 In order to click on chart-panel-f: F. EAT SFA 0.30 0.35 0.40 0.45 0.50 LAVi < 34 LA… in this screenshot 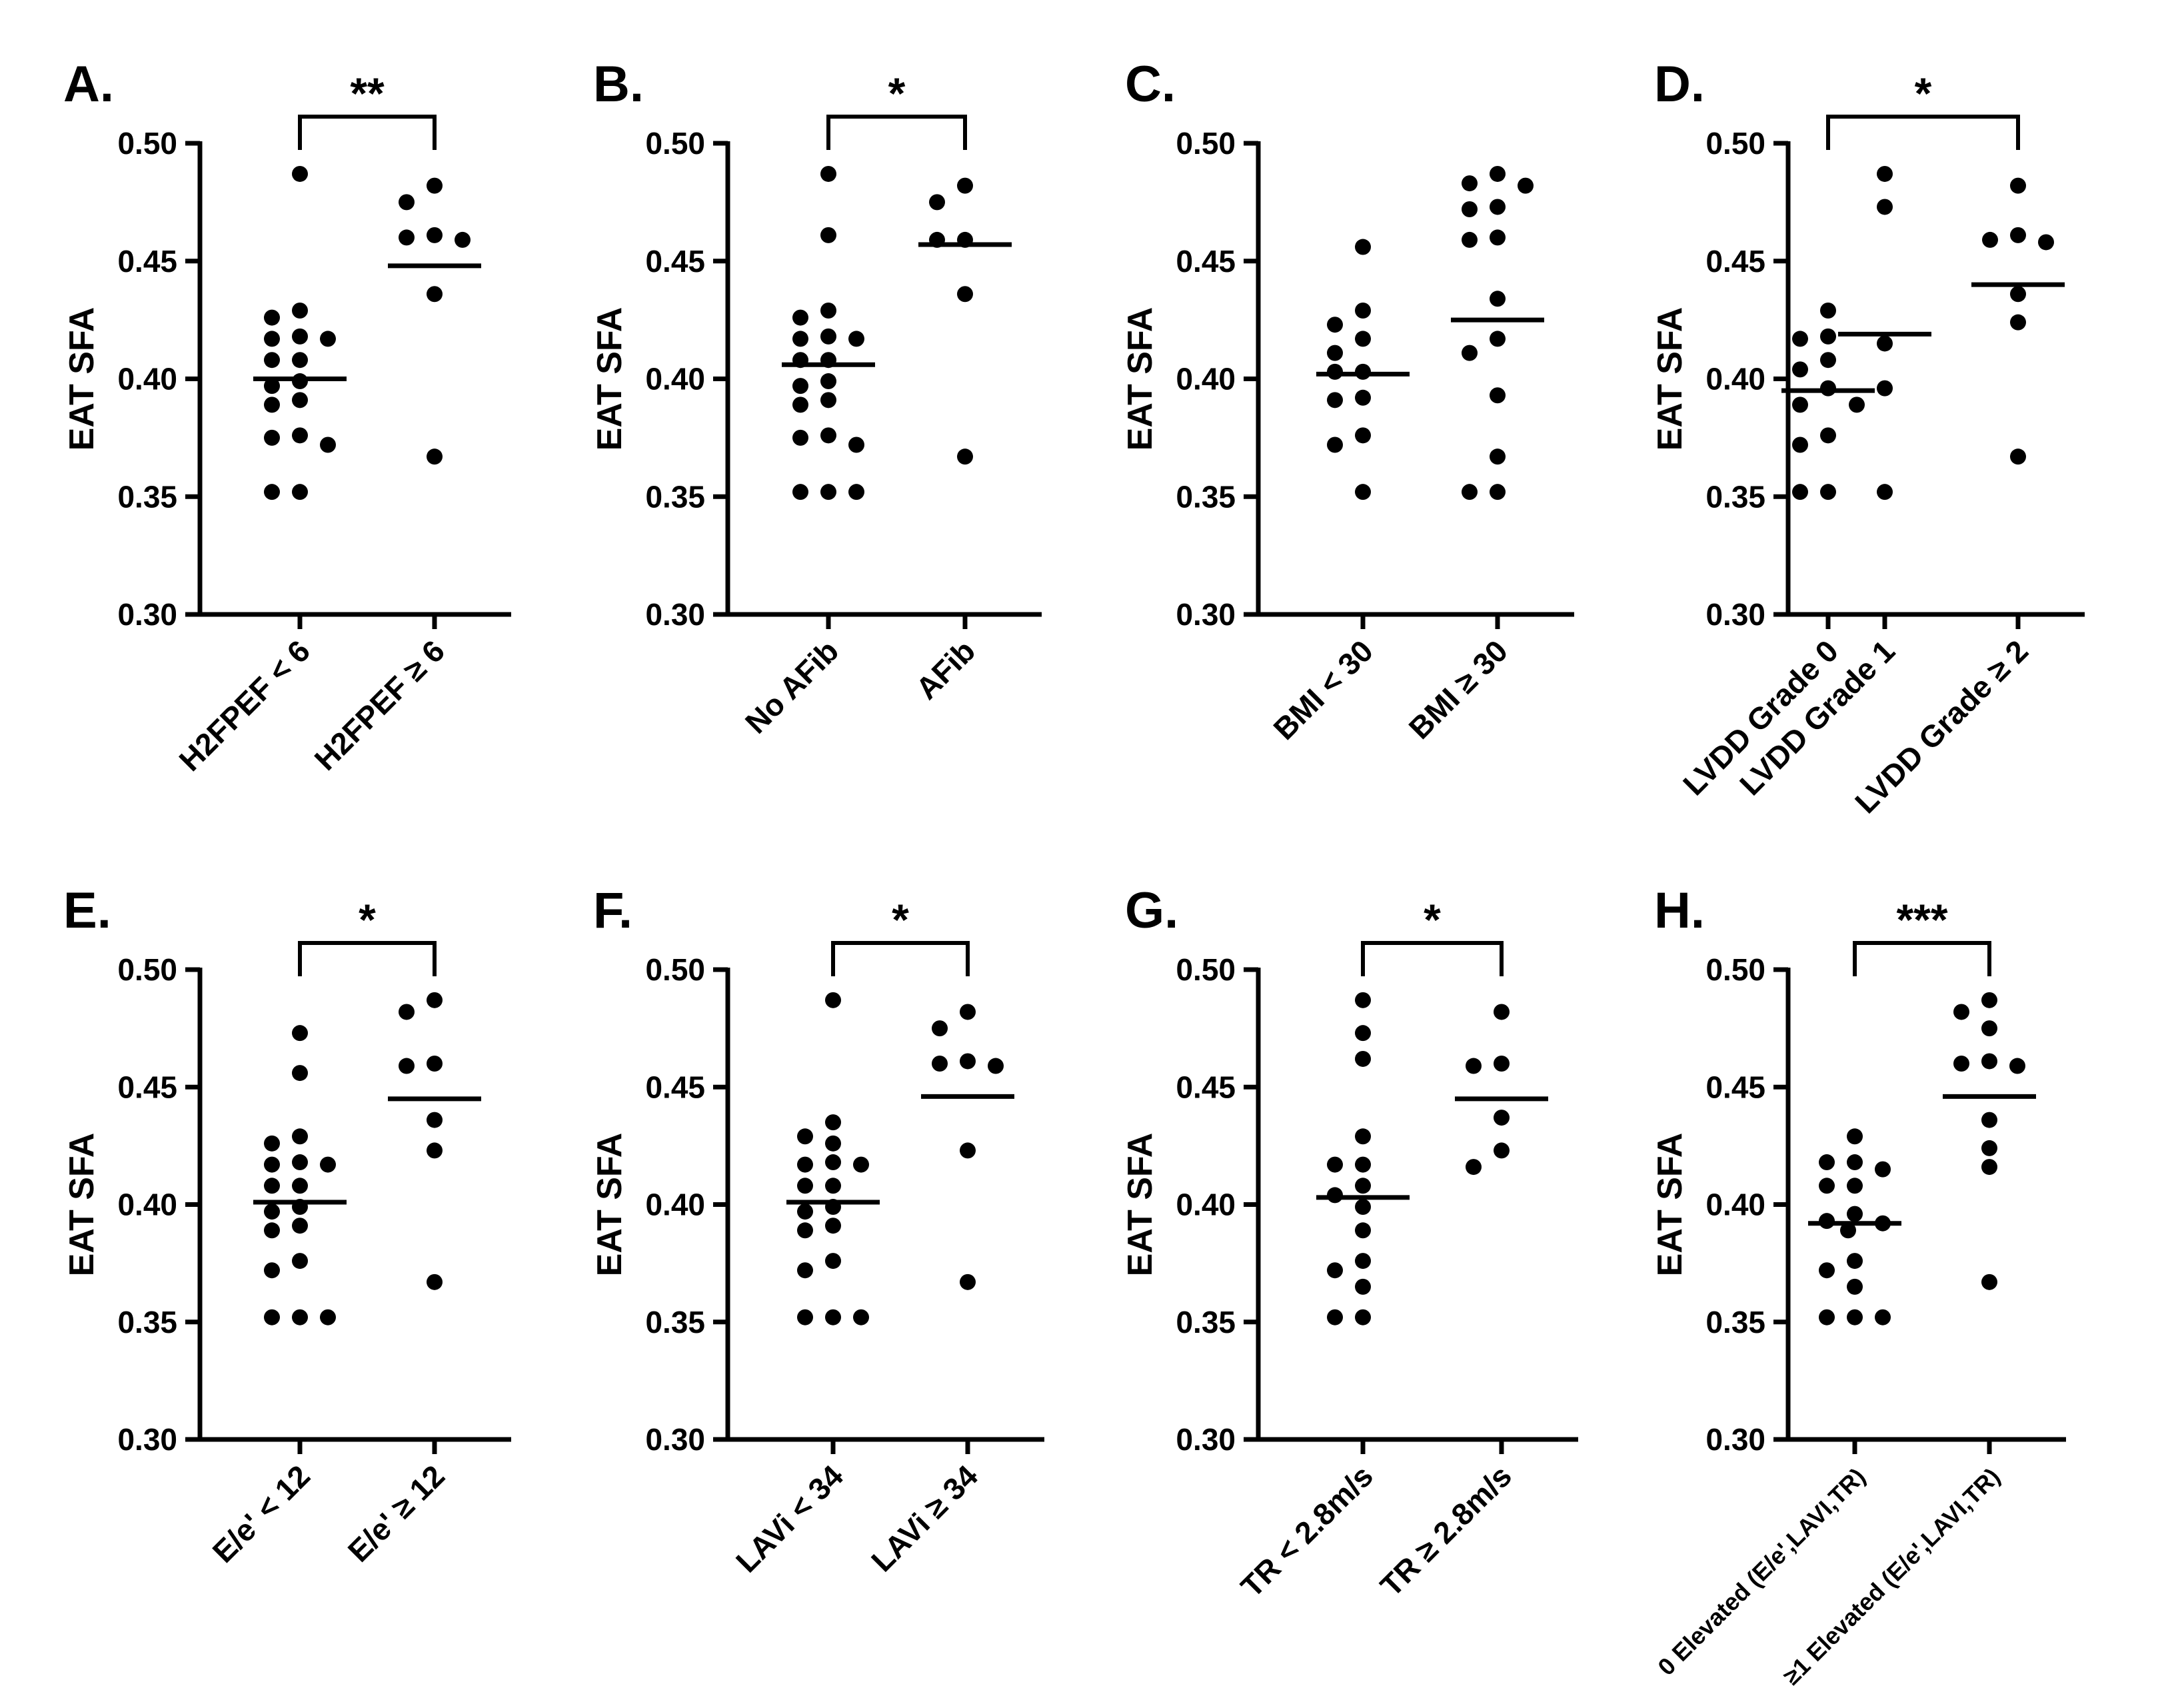, I will do `click(817, 1231)`.